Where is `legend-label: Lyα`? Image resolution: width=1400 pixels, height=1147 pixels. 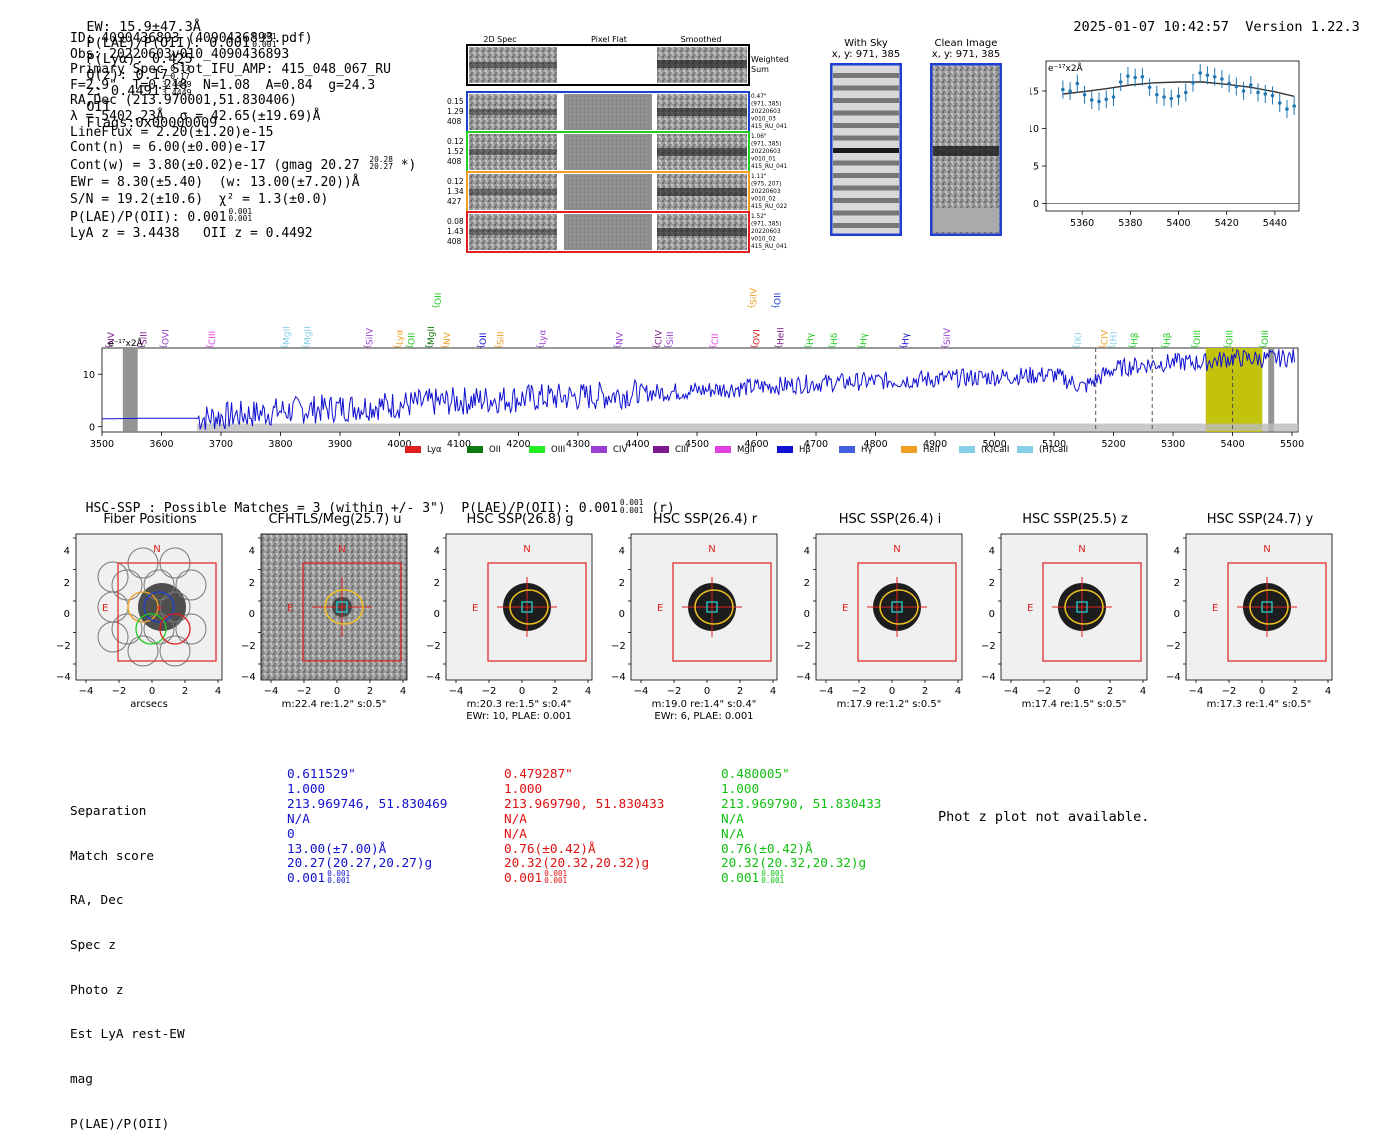
legend-label: Lyα is located at coordinates (434, 450).